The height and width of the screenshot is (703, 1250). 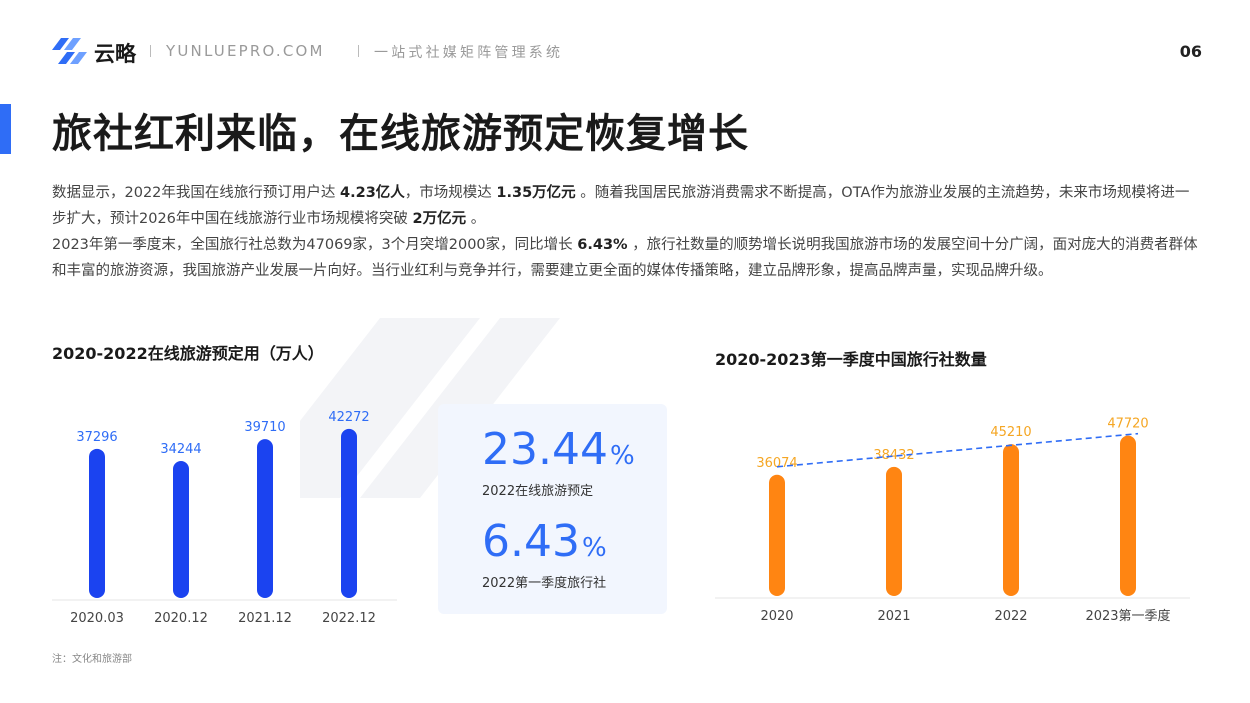 I want to click on highlight-growth: 6.43%, so click(x=602, y=245).